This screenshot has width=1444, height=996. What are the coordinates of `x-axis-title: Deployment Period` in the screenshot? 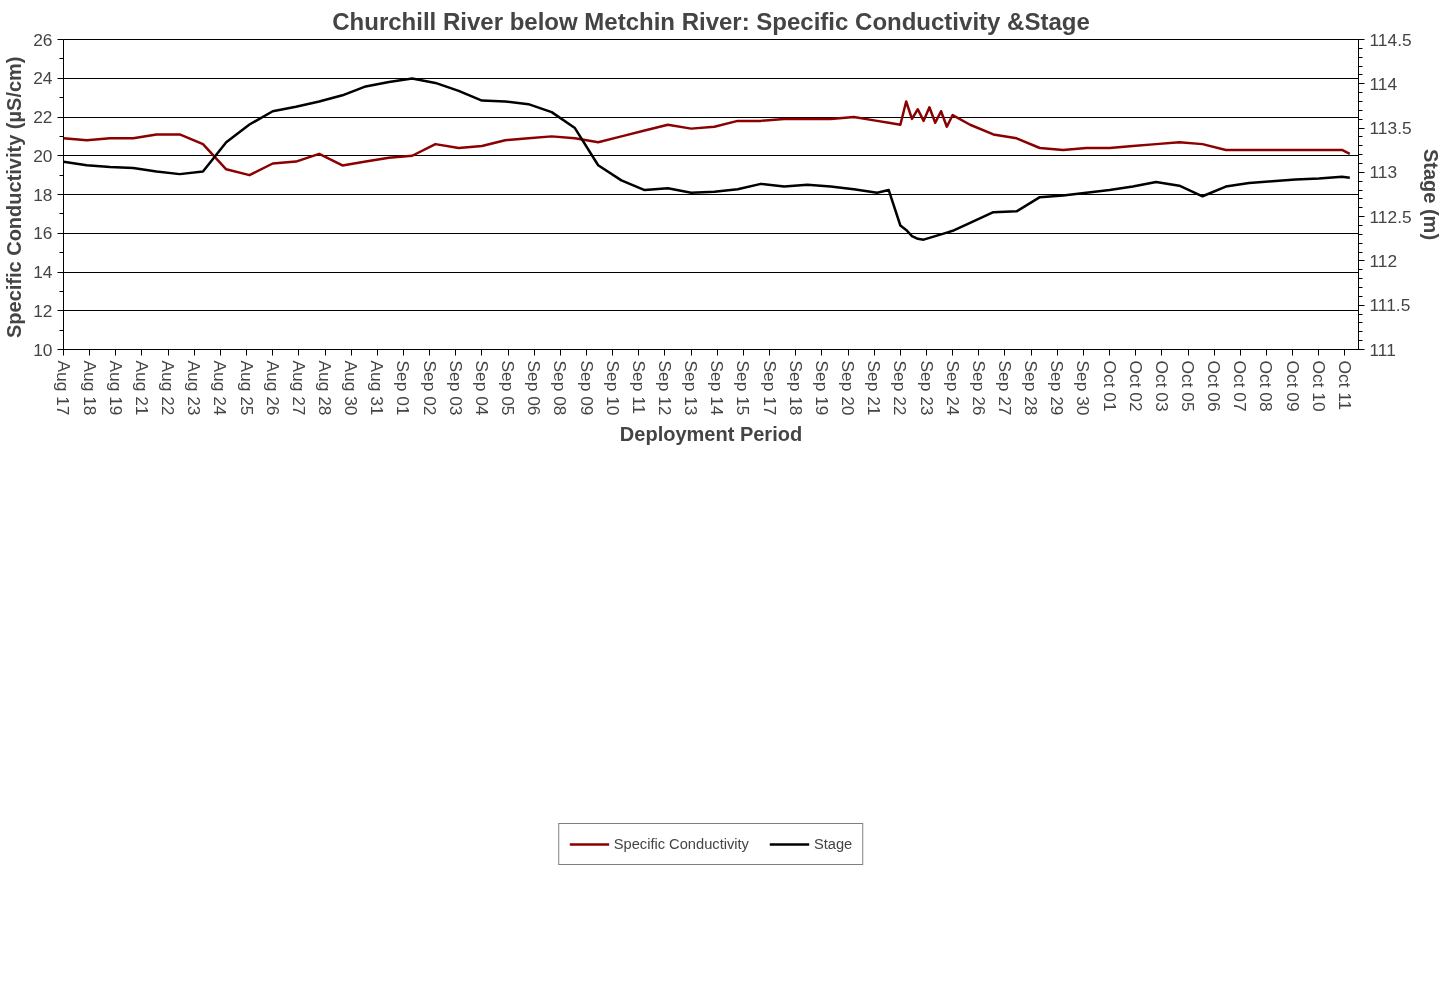 It's located at (711, 434).